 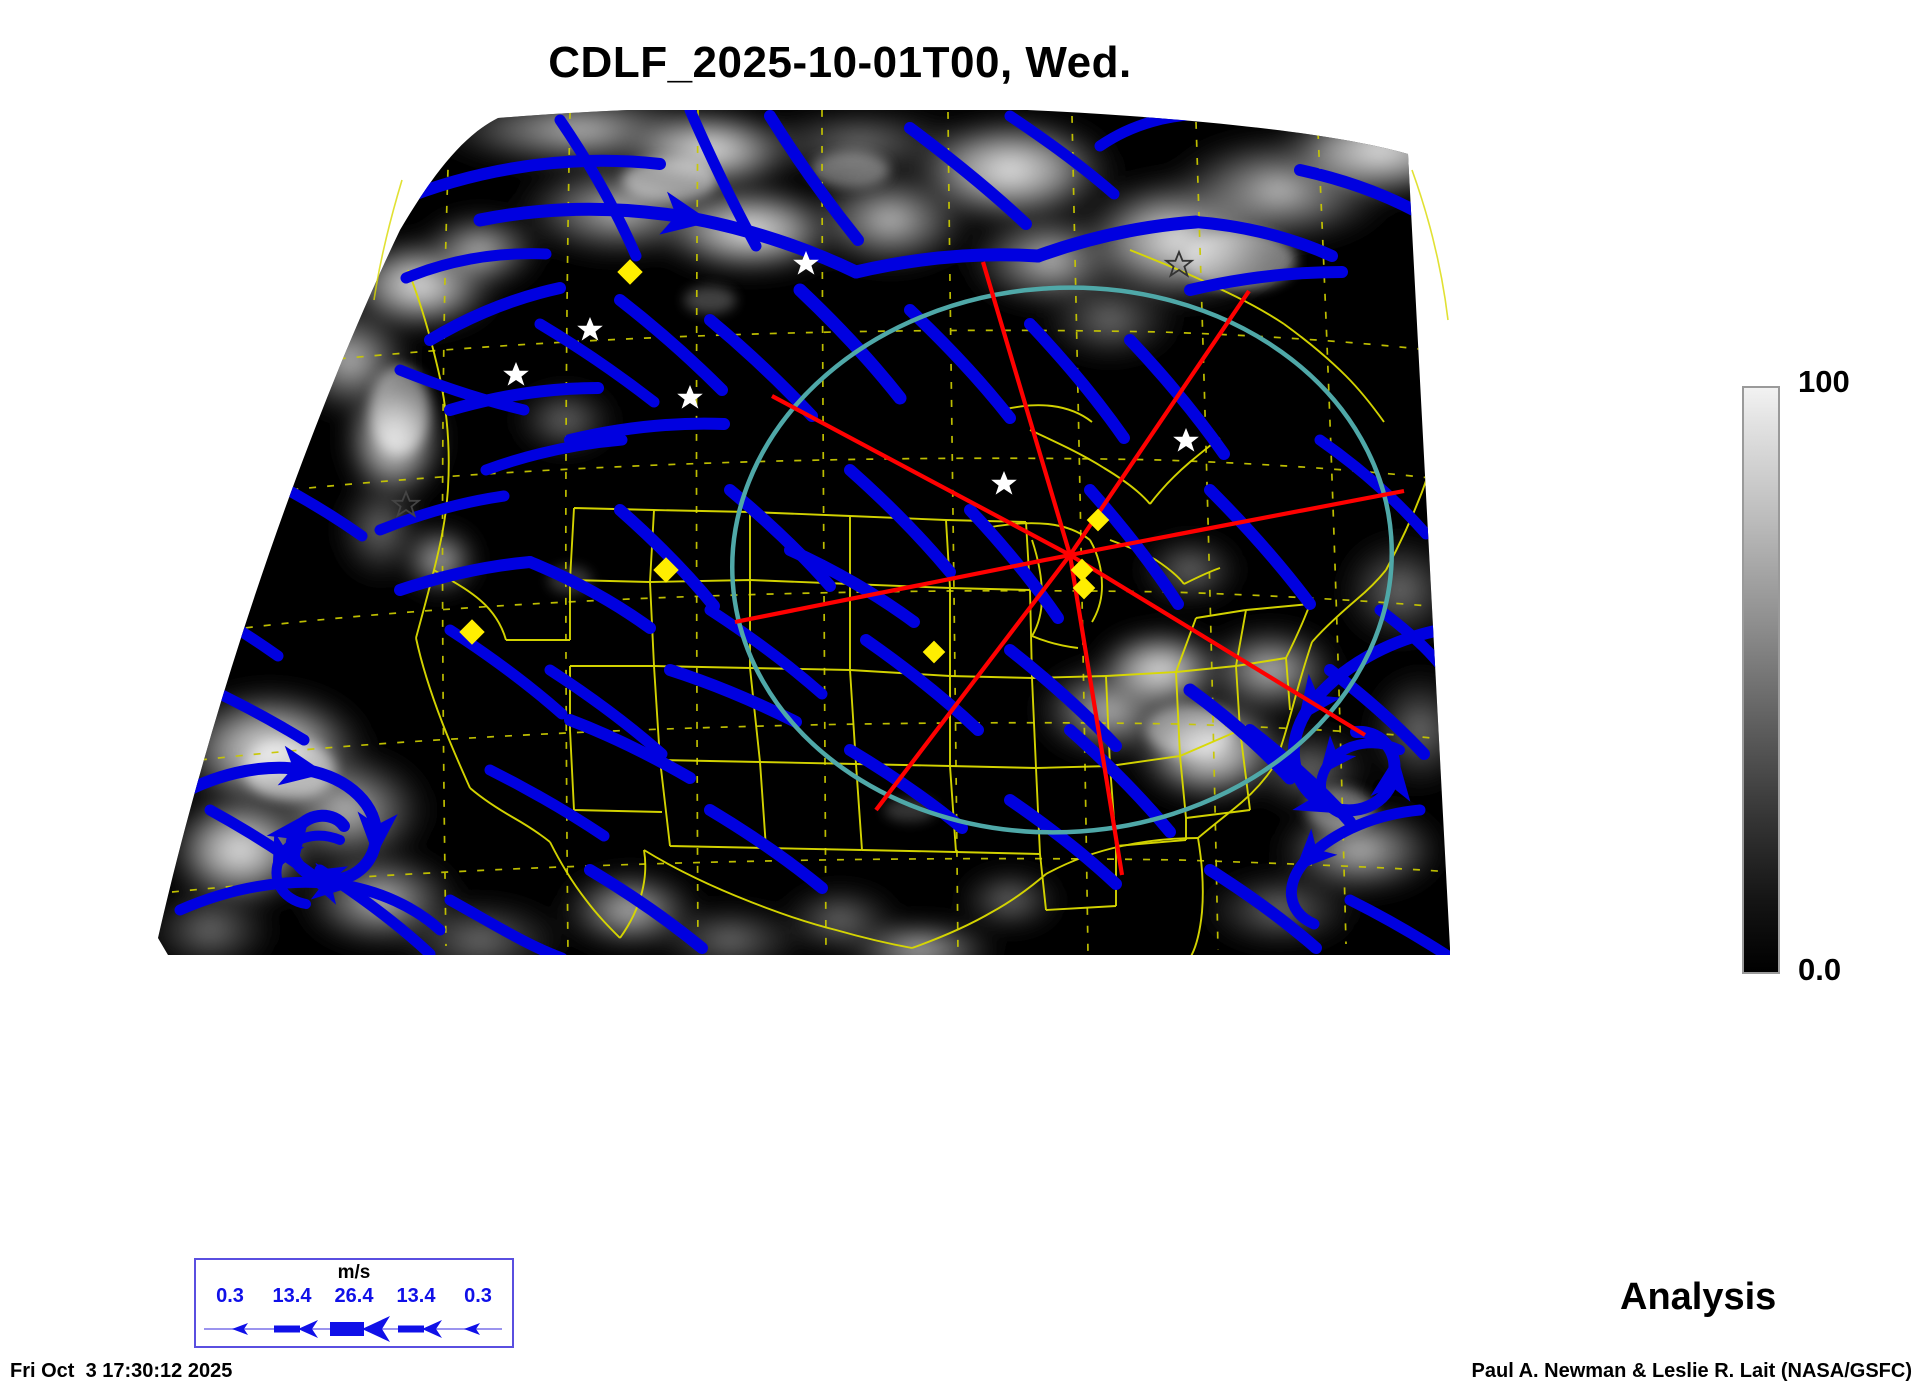 I want to click on star-markers, so click(x=794, y=383).